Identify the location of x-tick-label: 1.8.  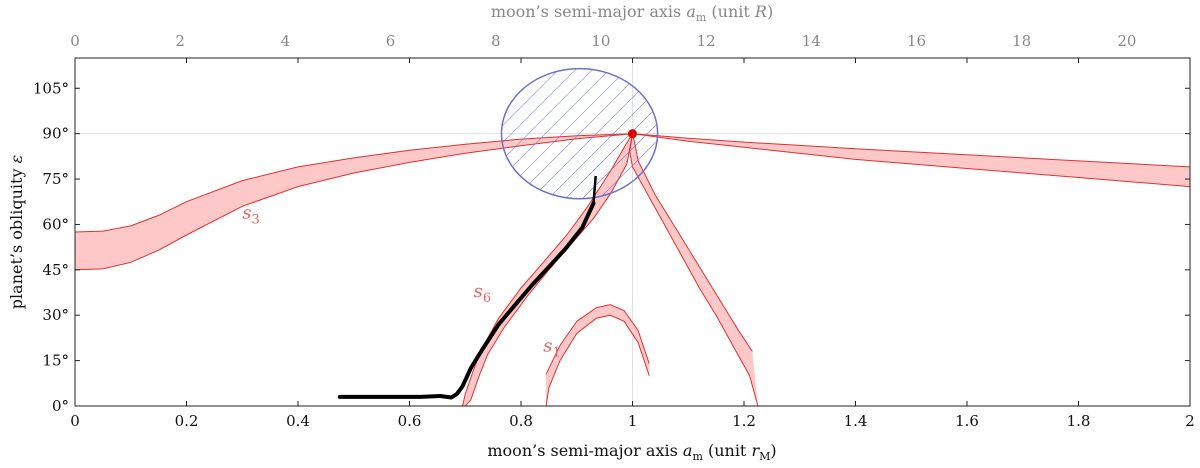
(1079, 421).